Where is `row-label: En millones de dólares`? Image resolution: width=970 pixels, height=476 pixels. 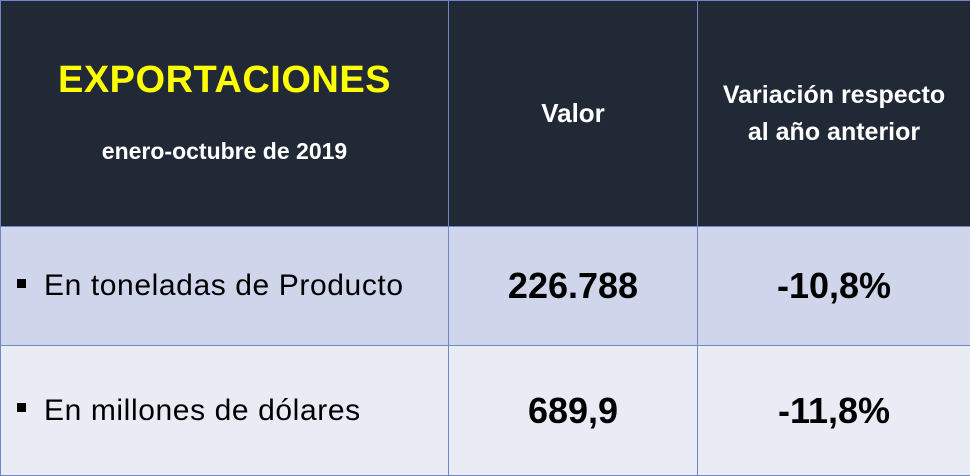
row-label: En millones de dólares is located at coordinates (202, 410).